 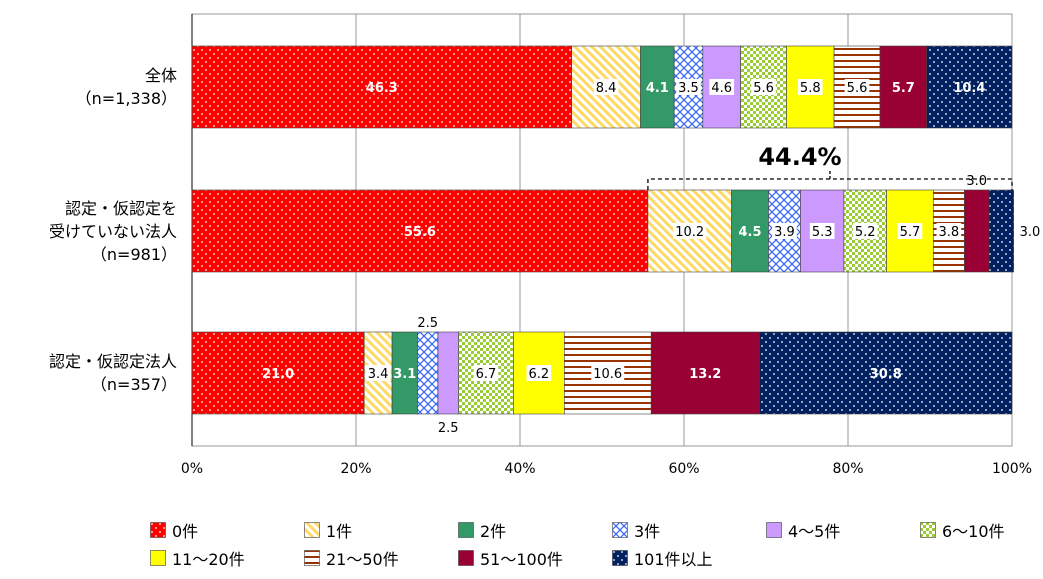 What do you see at coordinates (208, 559) in the screenshot?
I see `legend-label: 11～20件` at bounding box center [208, 559].